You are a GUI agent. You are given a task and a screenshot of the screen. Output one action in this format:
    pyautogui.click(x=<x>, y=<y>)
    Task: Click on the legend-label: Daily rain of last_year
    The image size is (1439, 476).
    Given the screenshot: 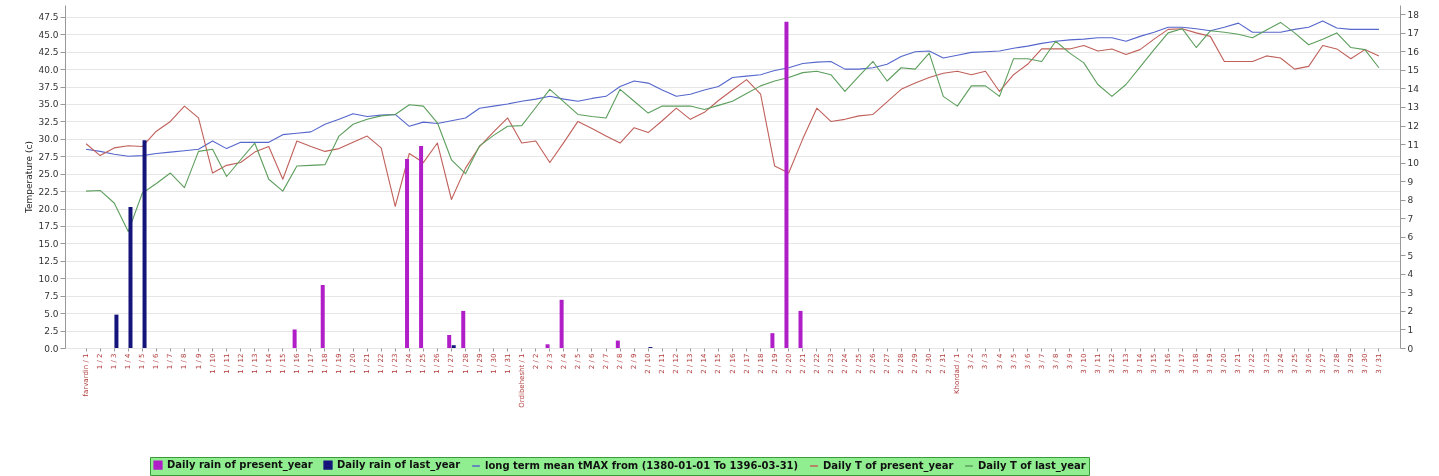 What is the action you would take?
    pyautogui.click(x=399, y=465)
    